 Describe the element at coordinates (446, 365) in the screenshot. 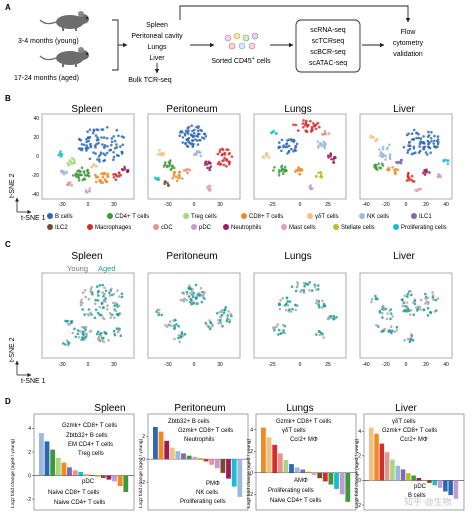

I see `c-xtick: 40` at that location.